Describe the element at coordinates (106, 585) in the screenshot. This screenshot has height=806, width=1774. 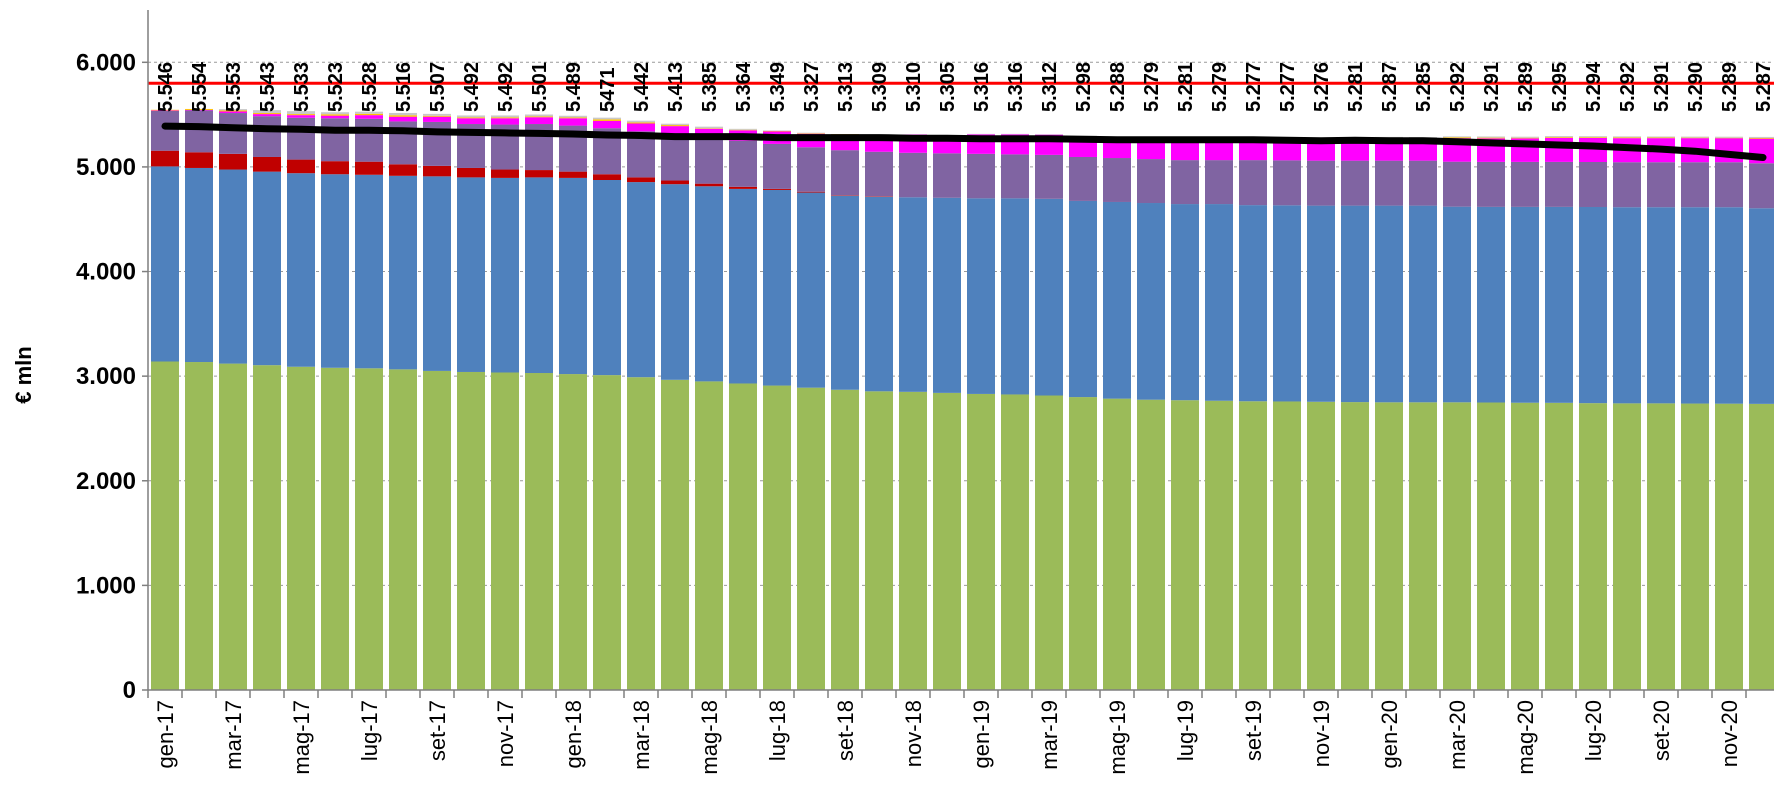
I see `y-tick-label: 1.000` at that location.